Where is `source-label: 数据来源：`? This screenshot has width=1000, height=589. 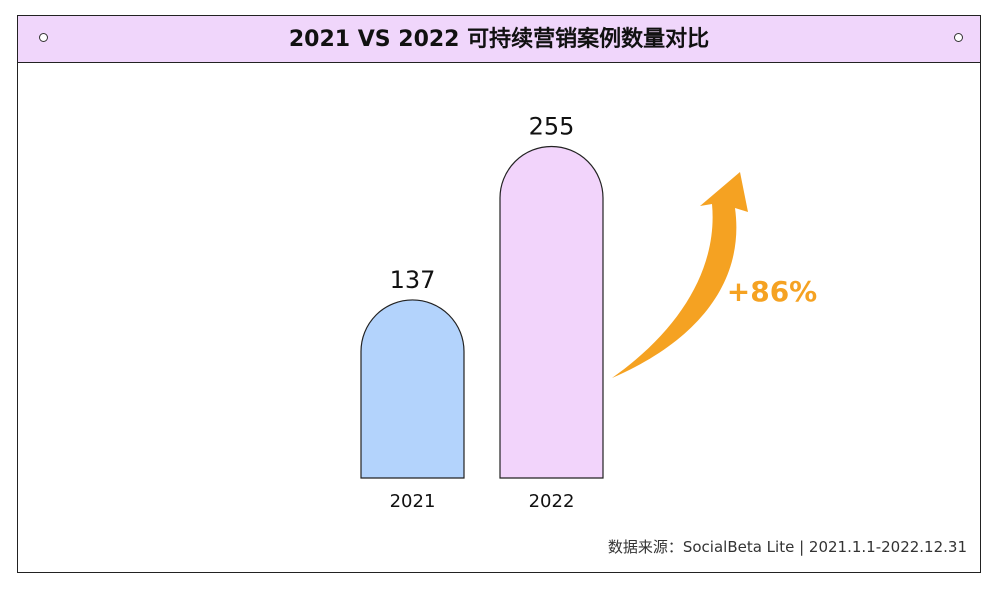
source-label: 数据来源： is located at coordinates (645, 547).